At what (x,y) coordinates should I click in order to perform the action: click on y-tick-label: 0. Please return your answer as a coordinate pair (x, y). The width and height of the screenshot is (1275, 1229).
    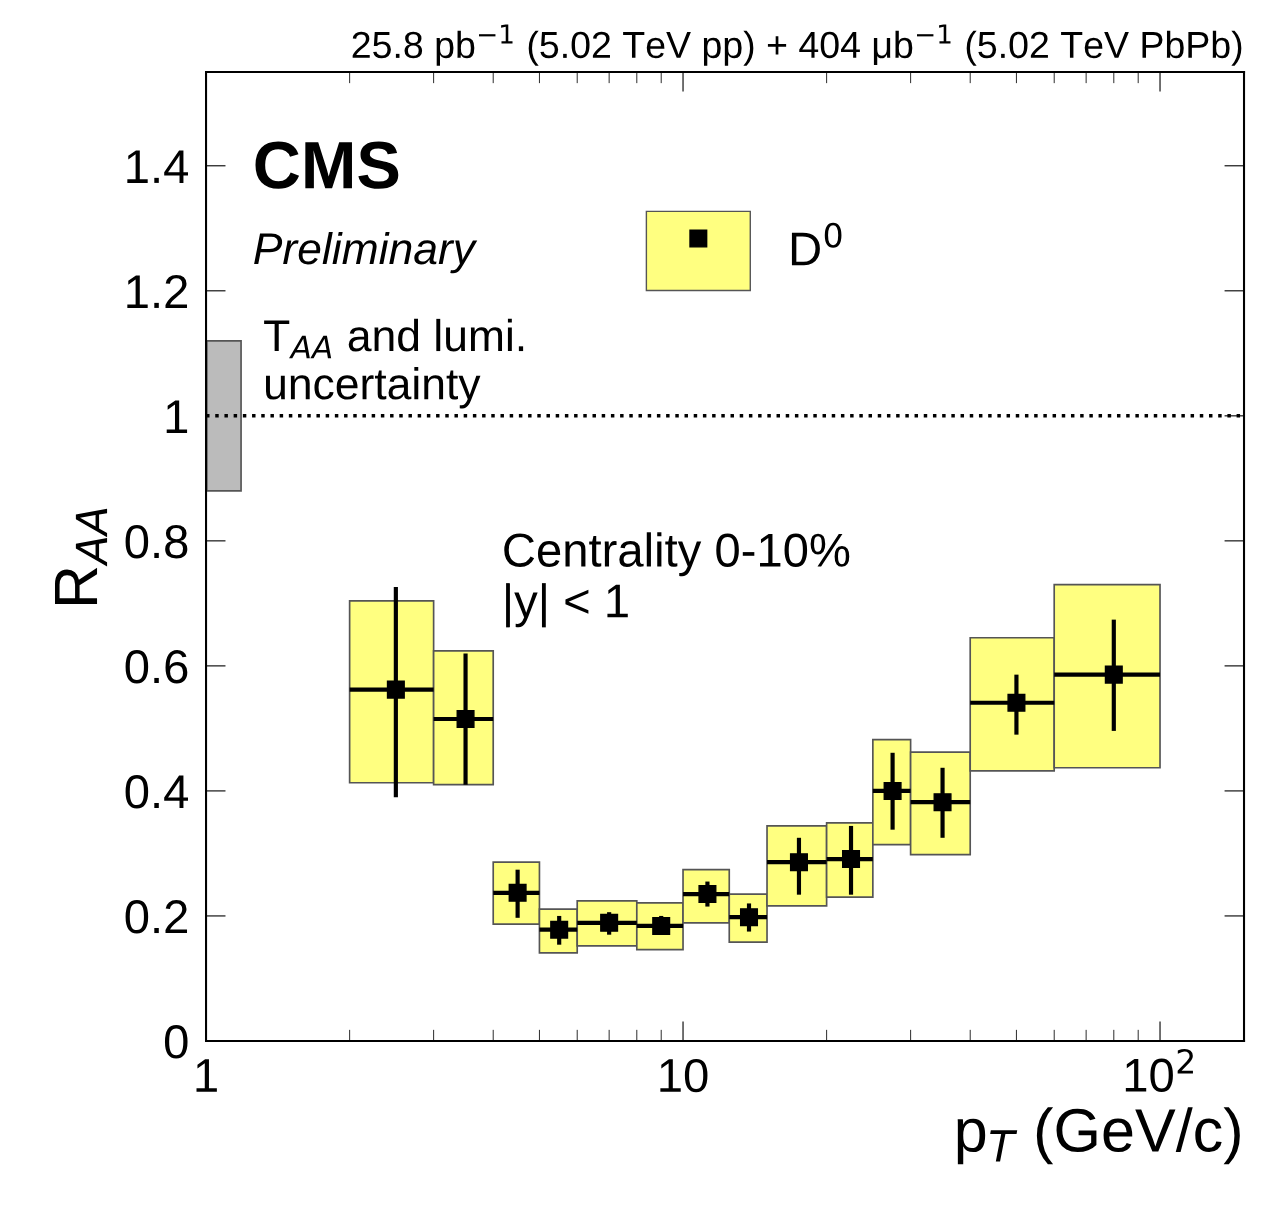
    Looking at the image, I should click on (176, 1042).